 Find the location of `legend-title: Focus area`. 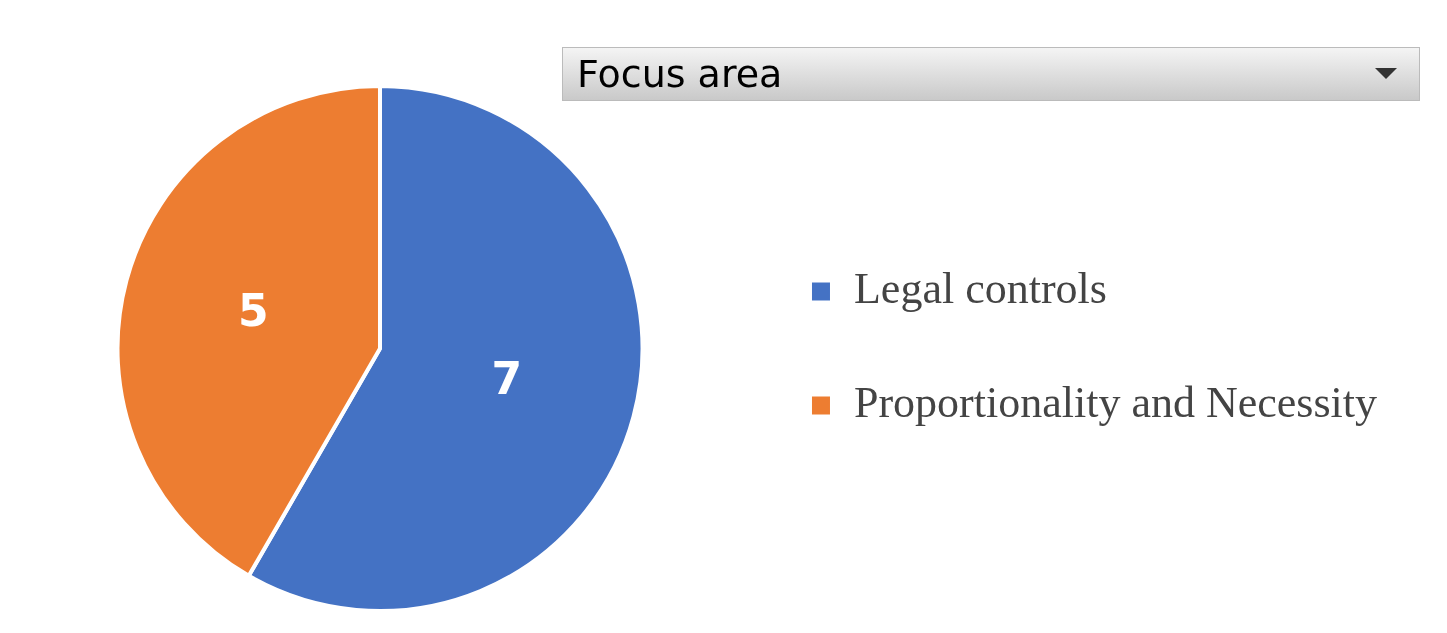

legend-title: Focus area is located at coordinates (680, 74).